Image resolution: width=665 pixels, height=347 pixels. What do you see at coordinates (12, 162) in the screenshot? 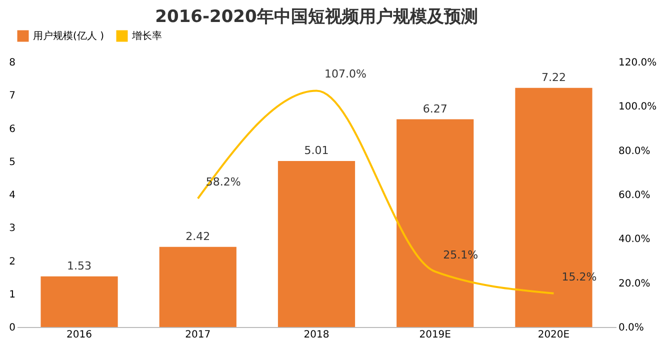
I see `y-tick-label: 5` at bounding box center [12, 162].